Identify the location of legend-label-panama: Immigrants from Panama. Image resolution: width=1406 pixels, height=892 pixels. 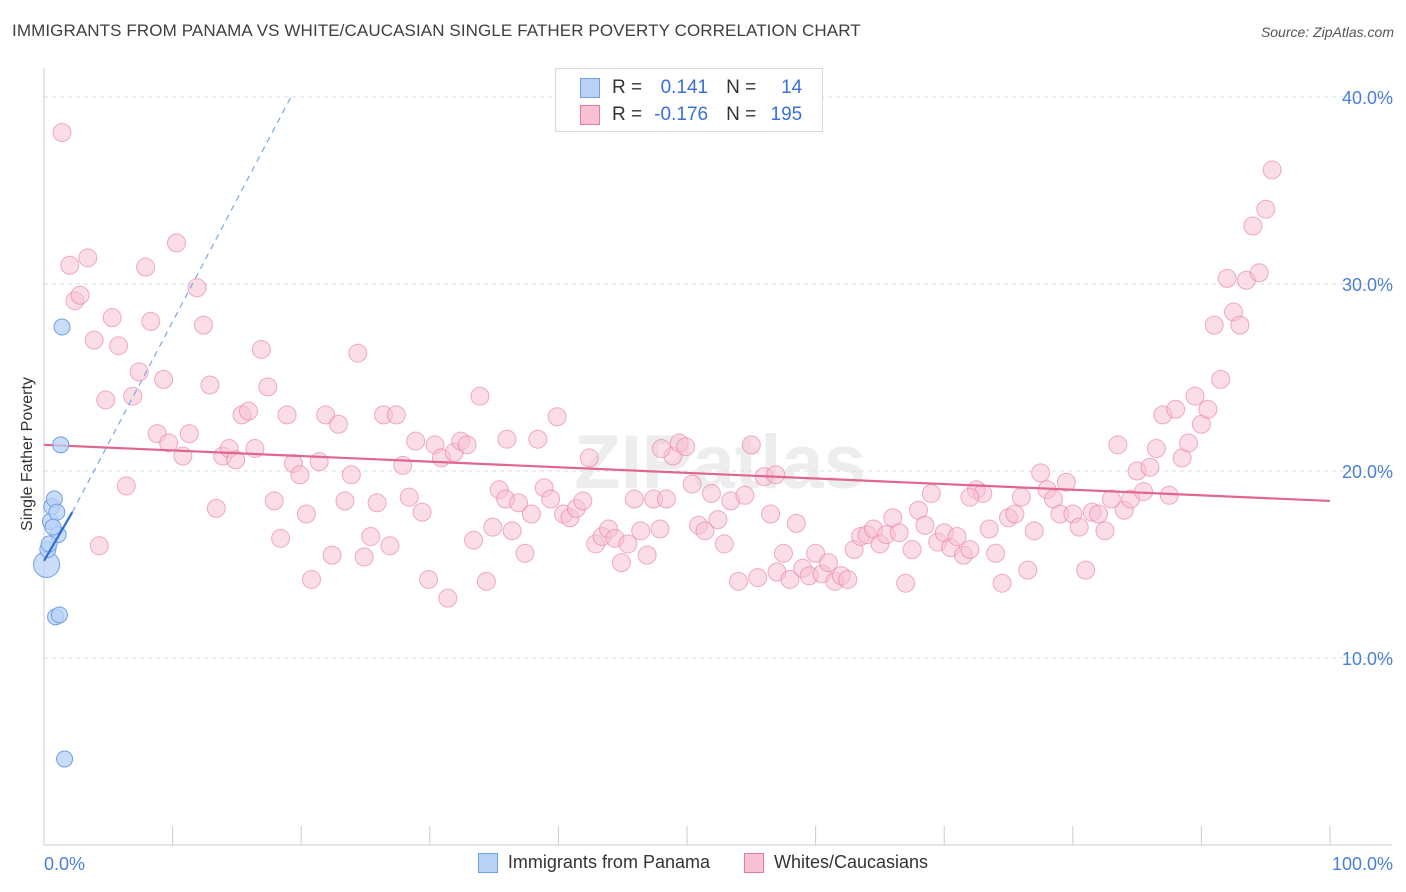
(608, 862).